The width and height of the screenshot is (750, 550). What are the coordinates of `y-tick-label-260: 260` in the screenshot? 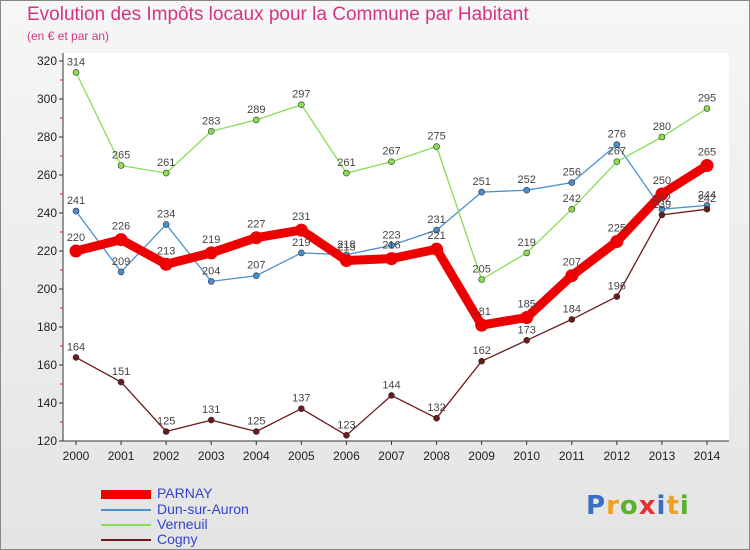 It's located at (47, 175).